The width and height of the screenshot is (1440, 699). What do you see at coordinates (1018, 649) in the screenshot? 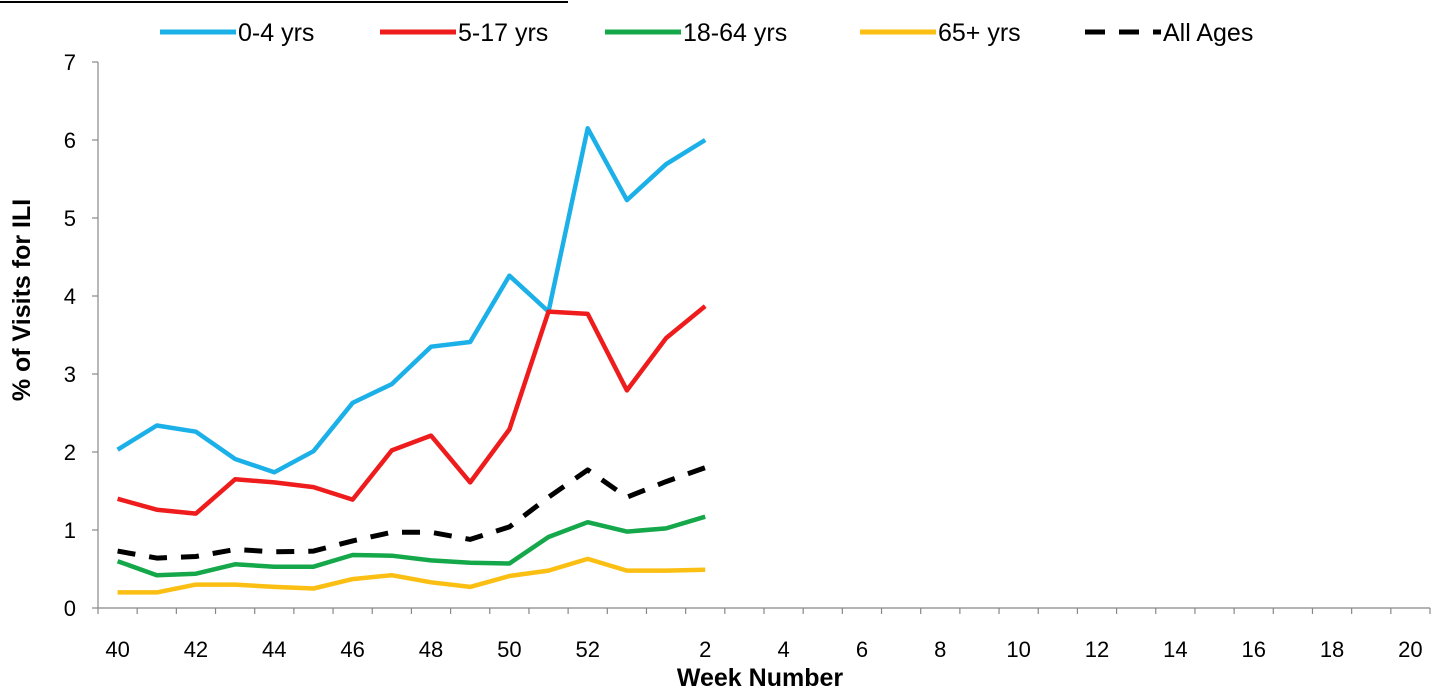
I see `x-tick-label: 10` at bounding box center [1018, 649].